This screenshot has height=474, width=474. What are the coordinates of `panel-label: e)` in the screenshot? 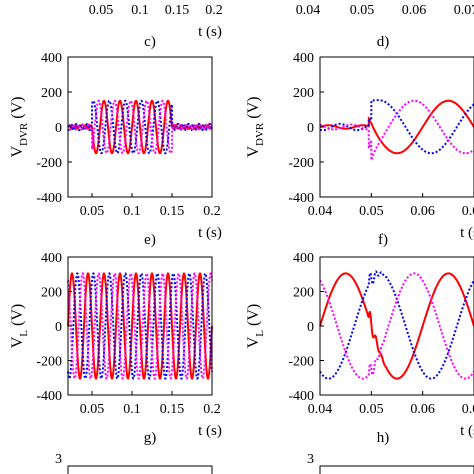 It's located at (150, 240).